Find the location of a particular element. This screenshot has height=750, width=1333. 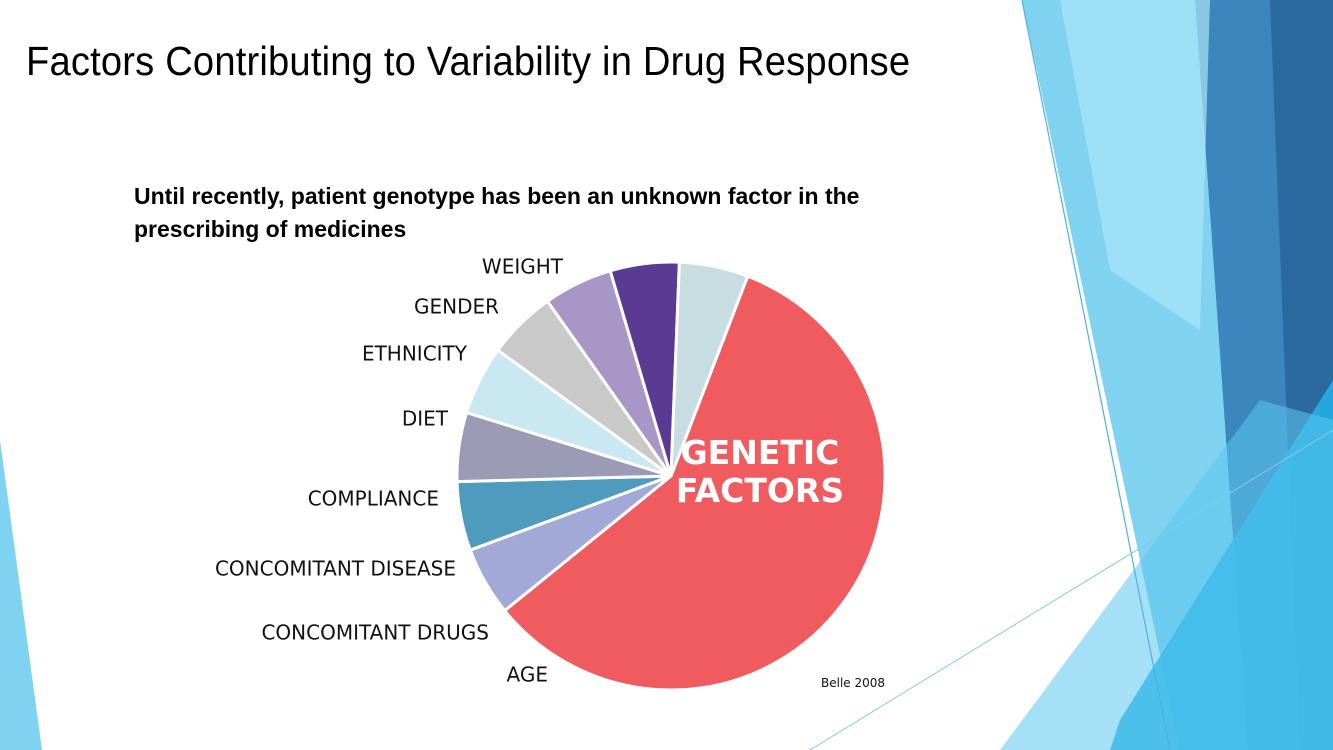

slice-label-compliance: COMPLIANCE is located at coordinates (373, 499).